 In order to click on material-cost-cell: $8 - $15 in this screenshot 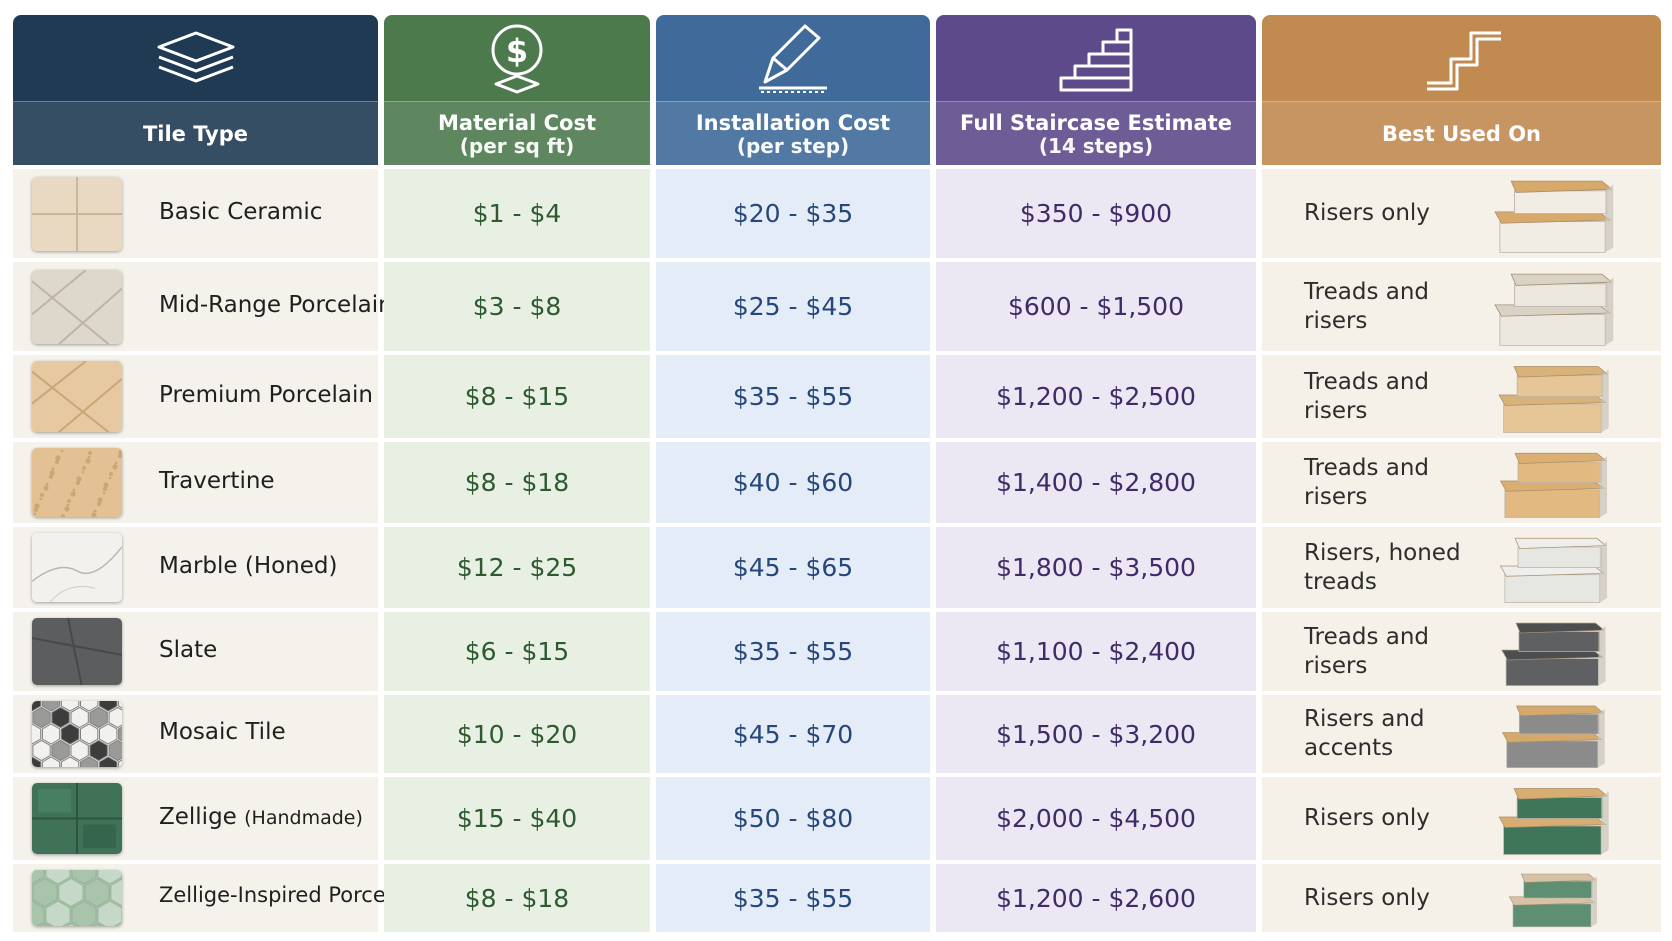, I will do `click(517, 396)`.